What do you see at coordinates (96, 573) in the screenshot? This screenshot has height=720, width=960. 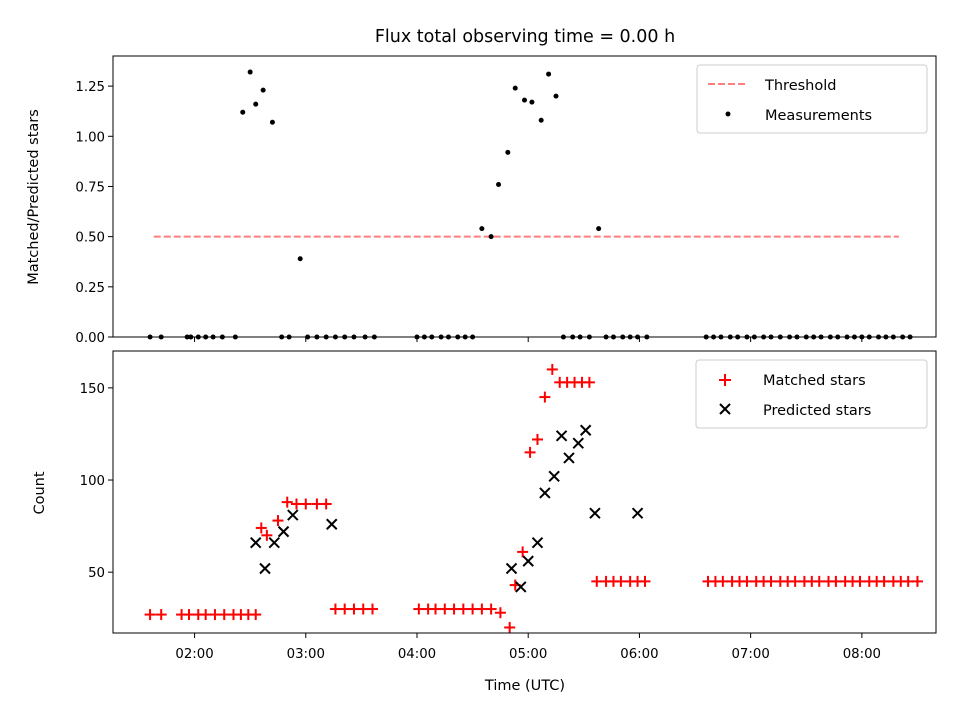 I see `bottom-y-tick-label: 50` at bounding box center [96, 573].